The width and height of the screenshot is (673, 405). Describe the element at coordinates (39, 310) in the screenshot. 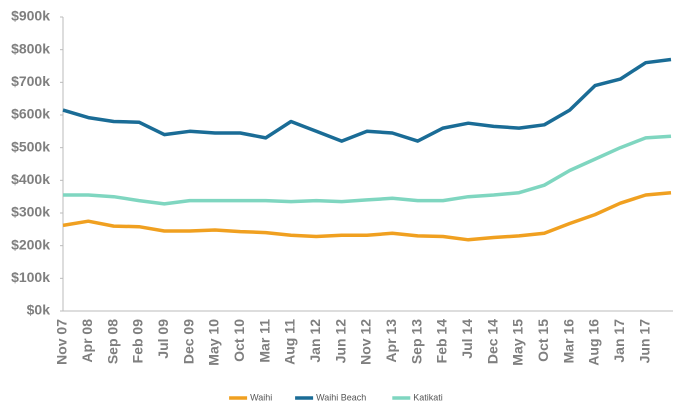

I see `y-tick-label: $0k` at that location.